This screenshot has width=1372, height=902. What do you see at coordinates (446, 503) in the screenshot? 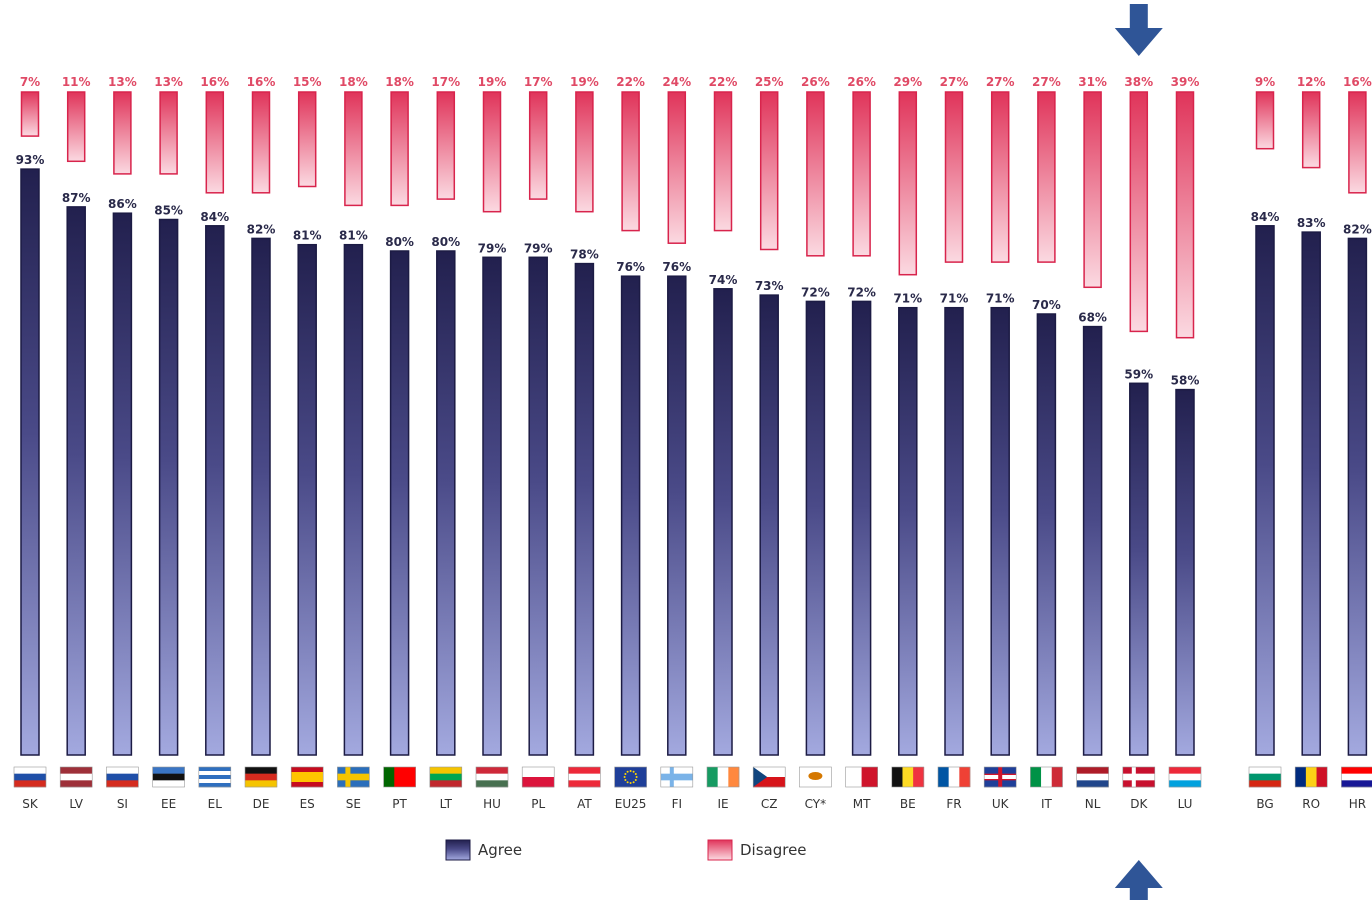
I see `bar-agree-lt` at bounding box center [446, 503].